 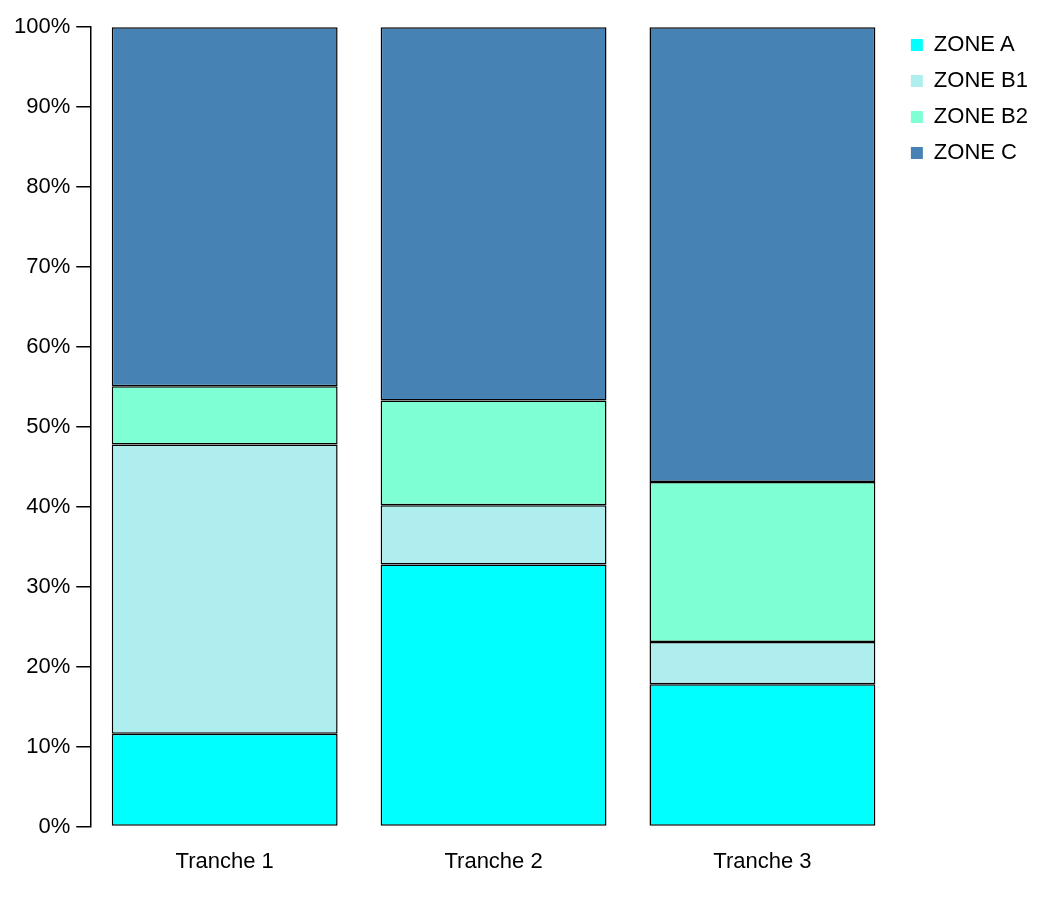 I want to click on legend-label: ZONE B2, so click(x=981, y=116).